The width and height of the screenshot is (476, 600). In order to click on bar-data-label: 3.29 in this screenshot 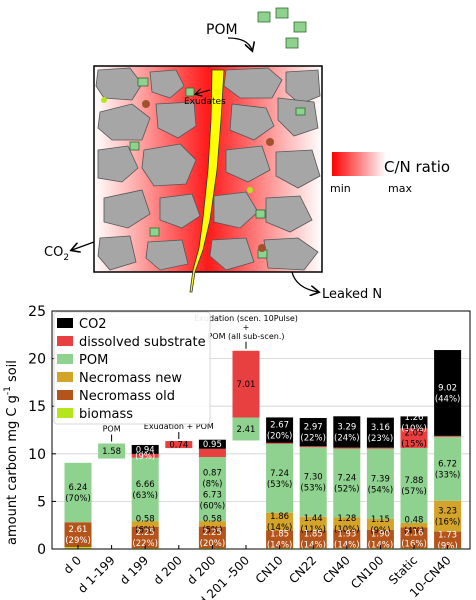, I will do `click(346, 427)`.